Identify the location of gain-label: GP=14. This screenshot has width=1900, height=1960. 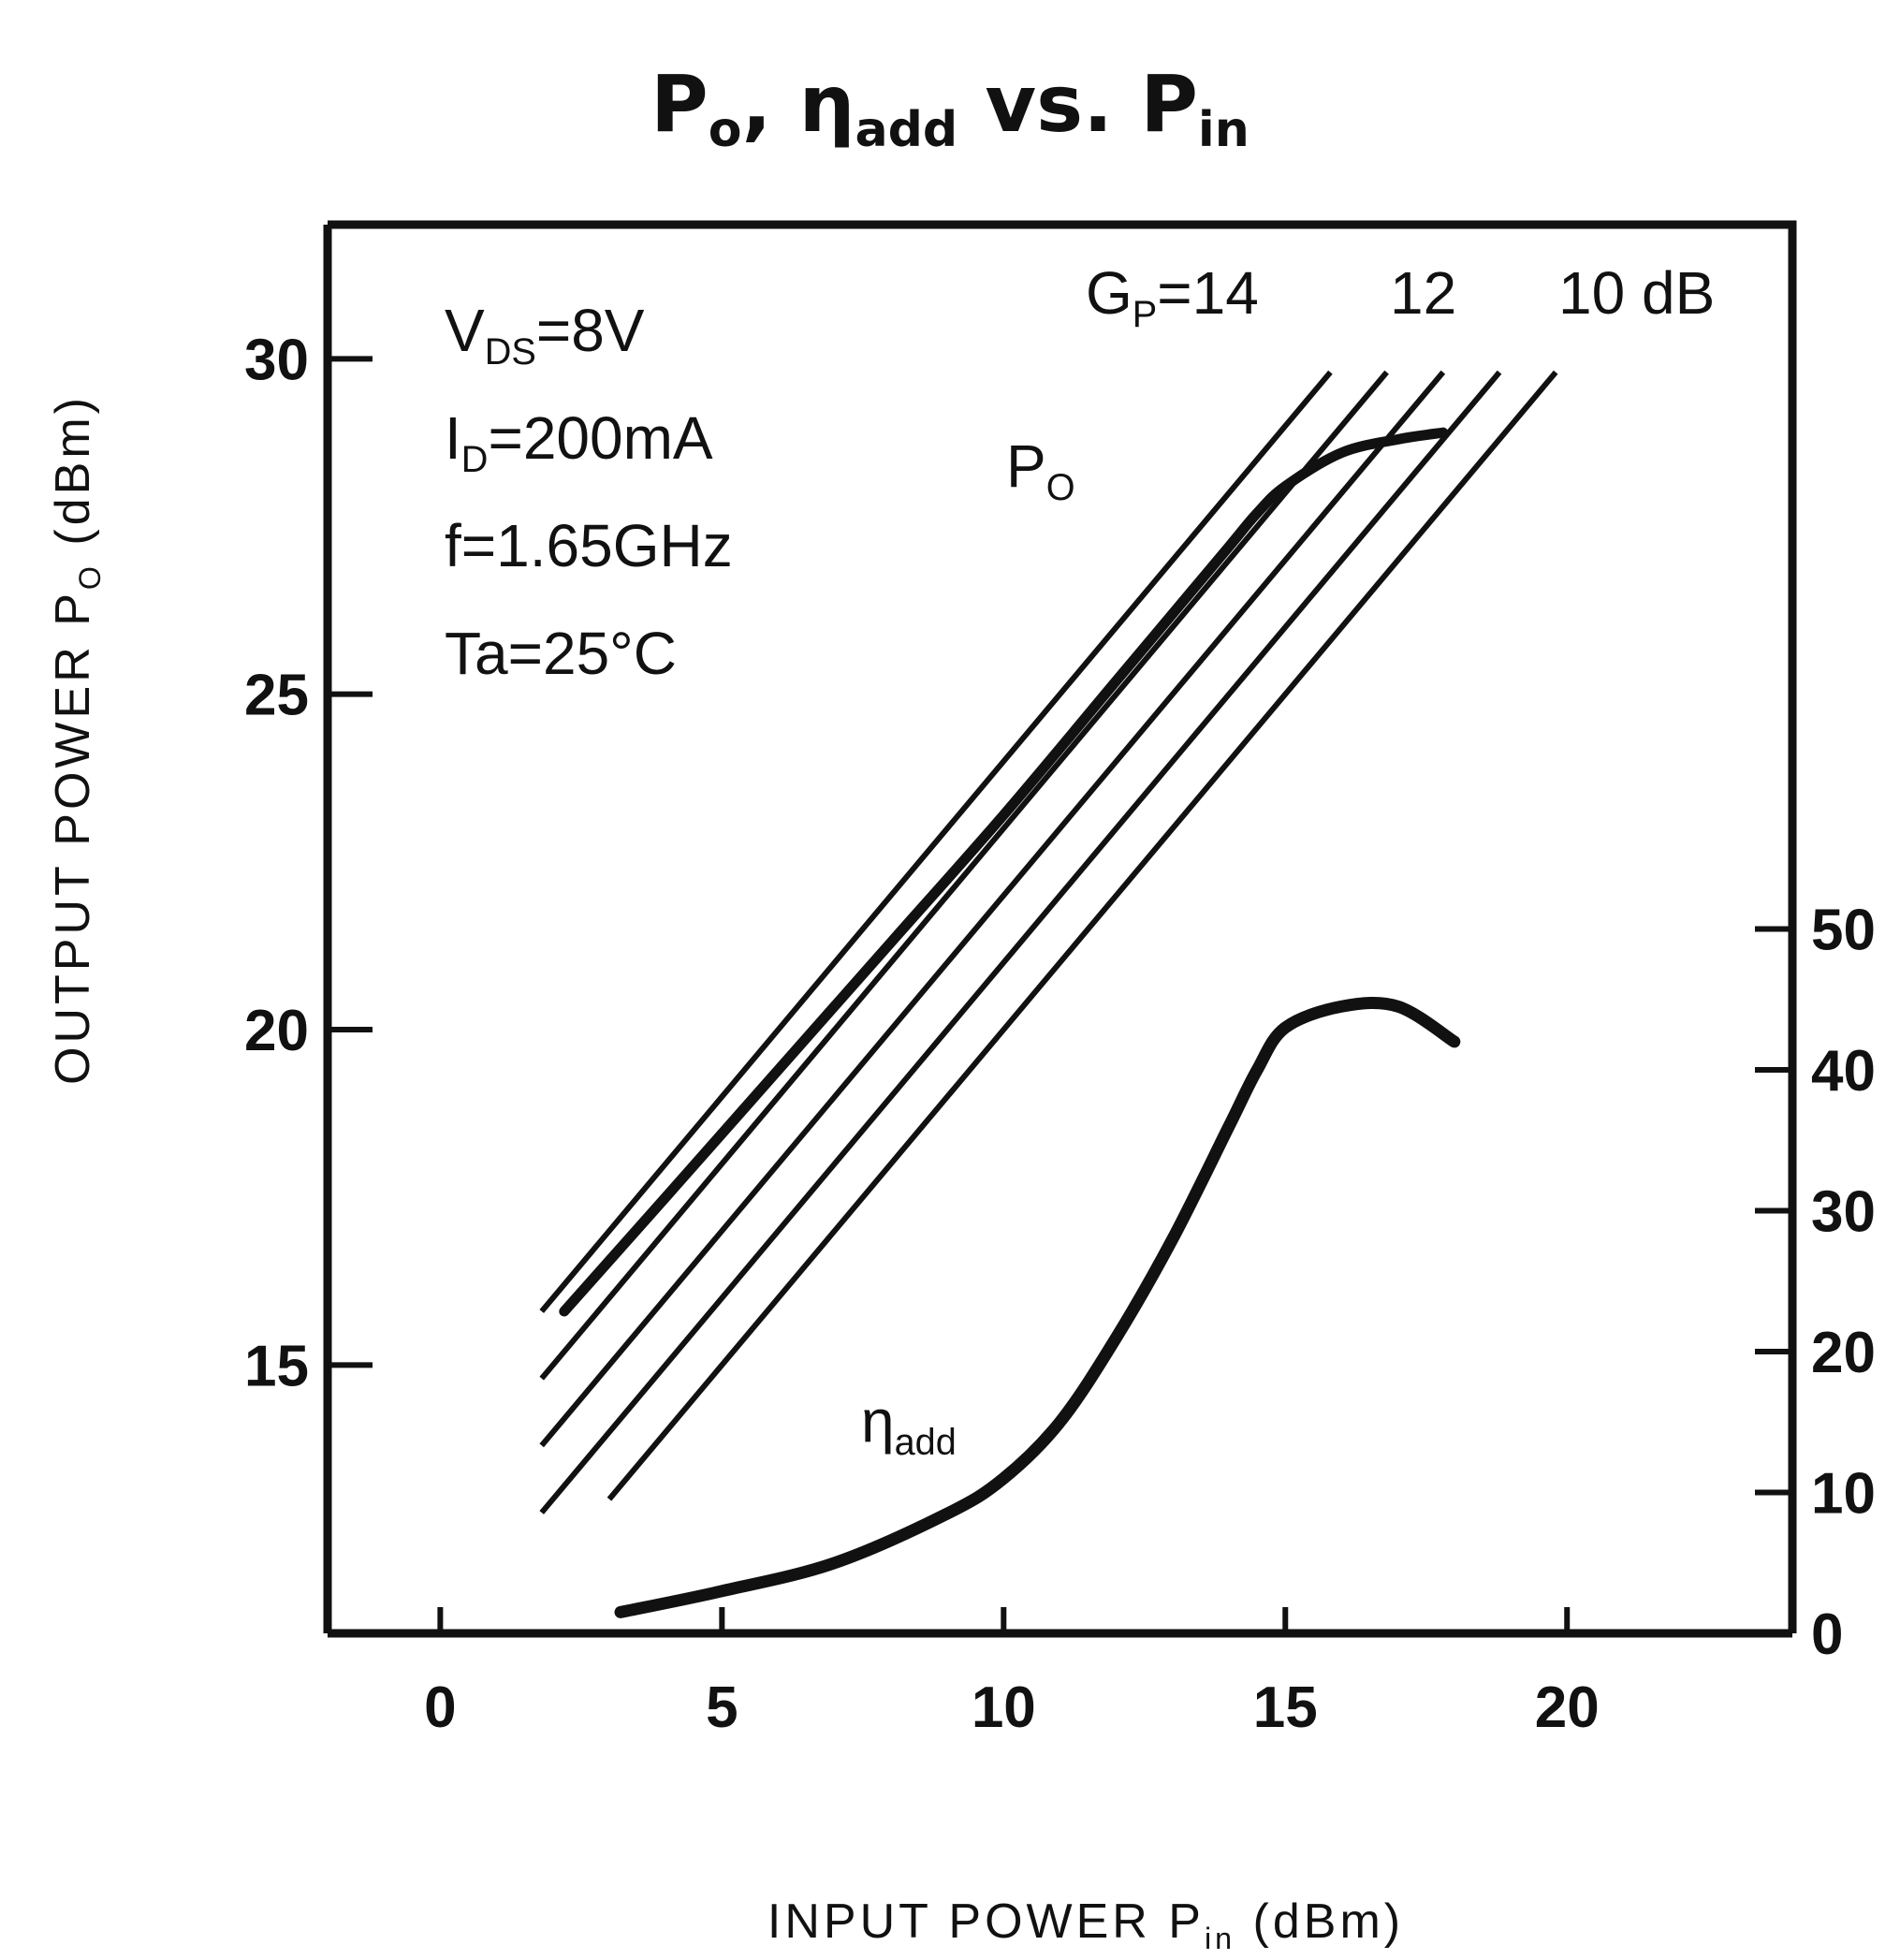
(1172, 297).